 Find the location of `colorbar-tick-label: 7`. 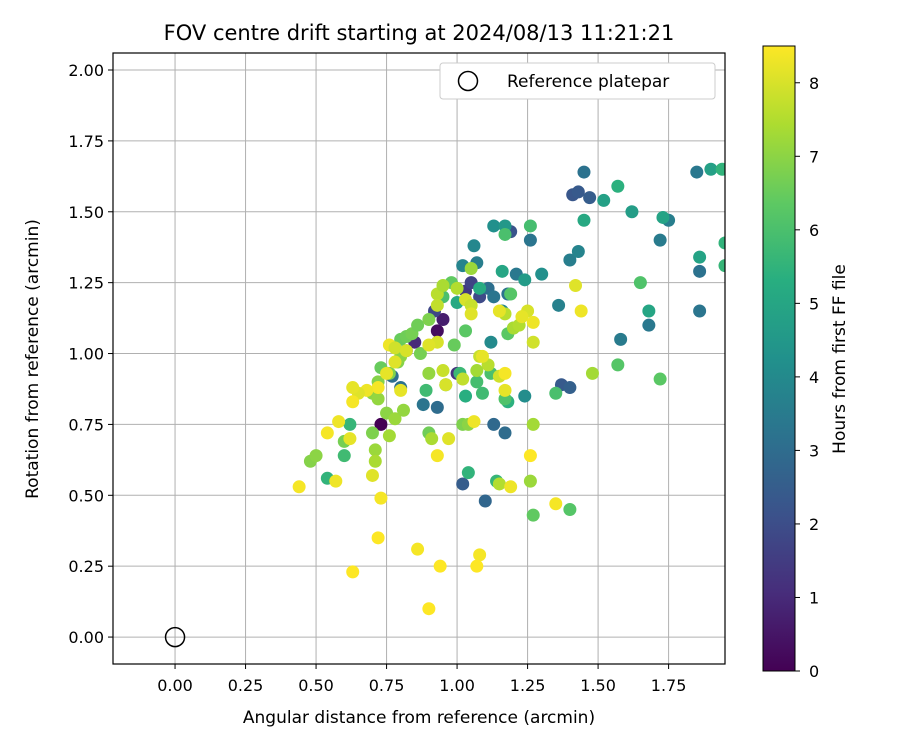

colorbar-tick-label: 7 is located at coordinates (814, 156).